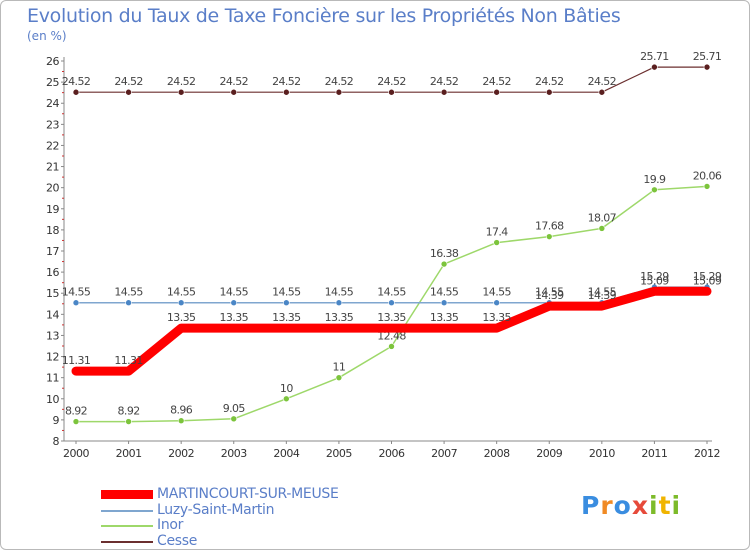  I want to click on y-tick-label: 9, so click(56, 420).